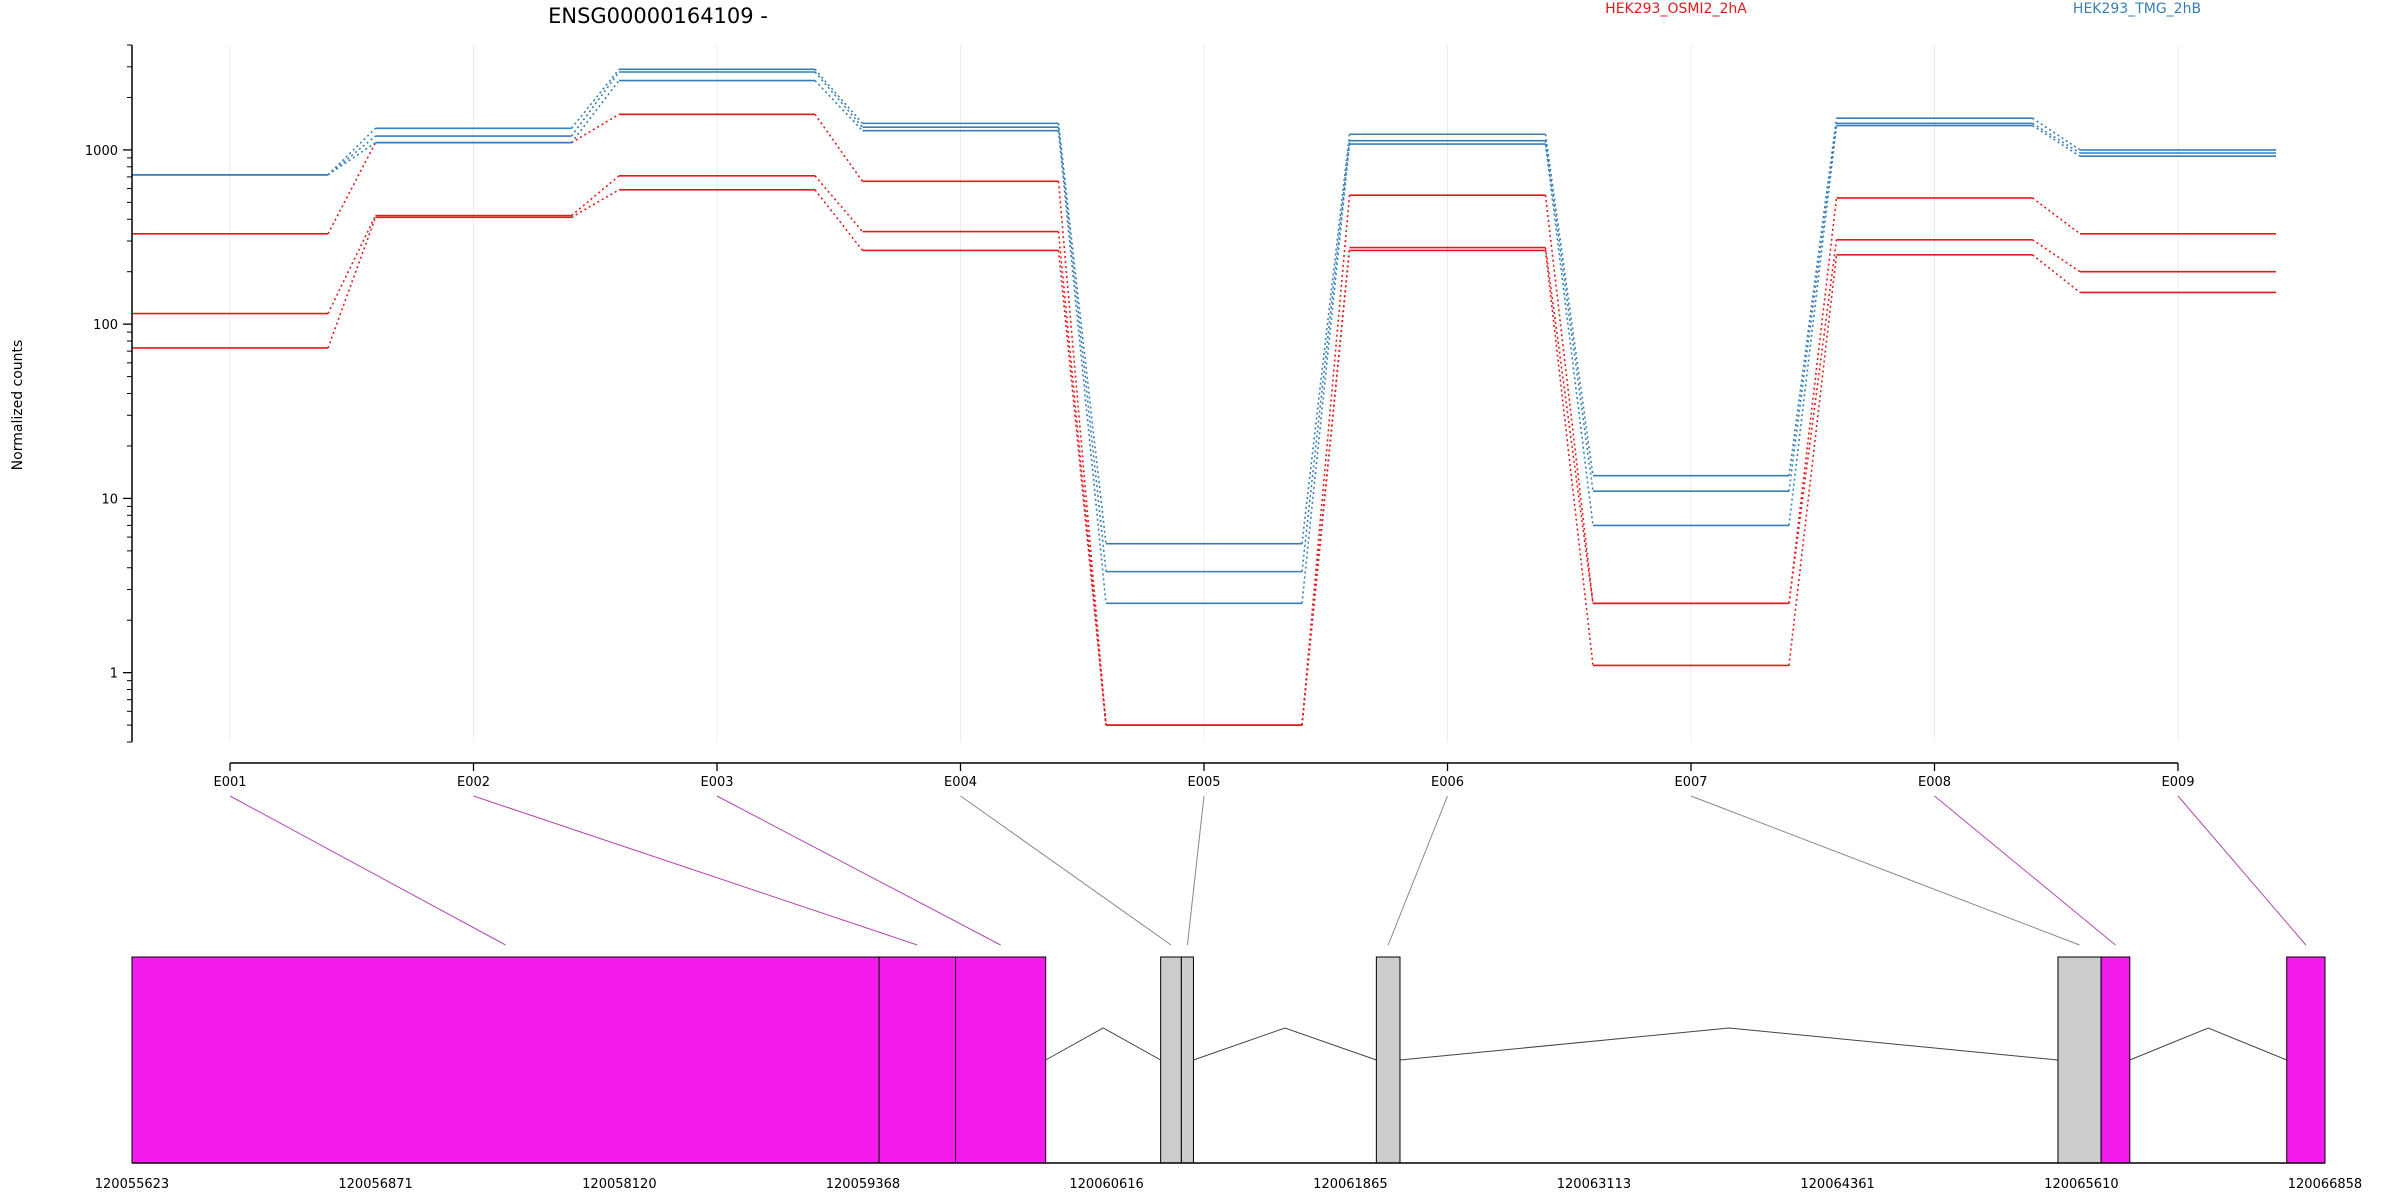 Image resolution: width=2400 pixels, height=1200 pixels. I want to click on genome-tick-label: 120058120, so click(619, 1184).